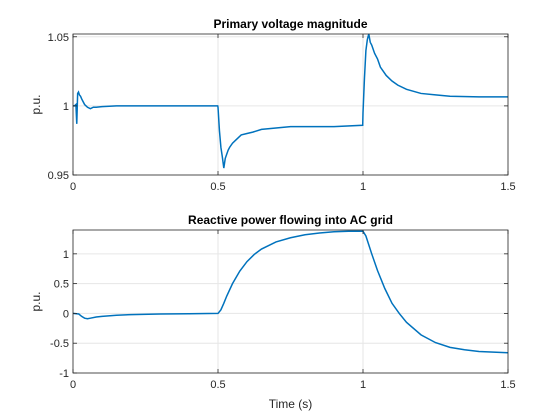 Image resolution: width=560 pixels, height=420 pixels. Describe the element at coordinates (58, 176) in the screenshot. I see `y-tick-label: 0.95` at that location.